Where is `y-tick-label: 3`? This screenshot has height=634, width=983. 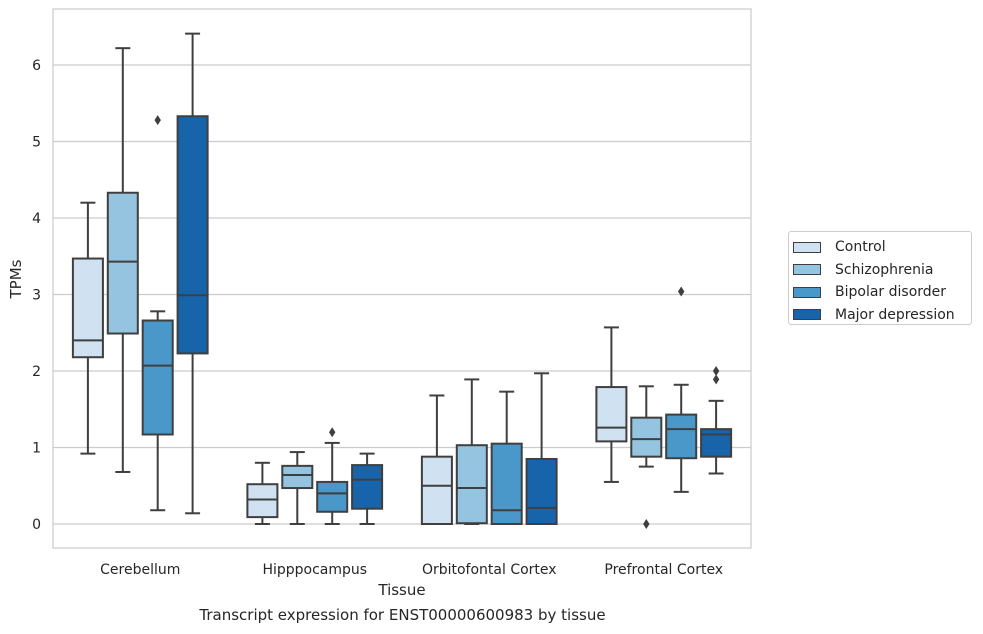
y-tick-label: 3 is located at coordinates (36, 296).